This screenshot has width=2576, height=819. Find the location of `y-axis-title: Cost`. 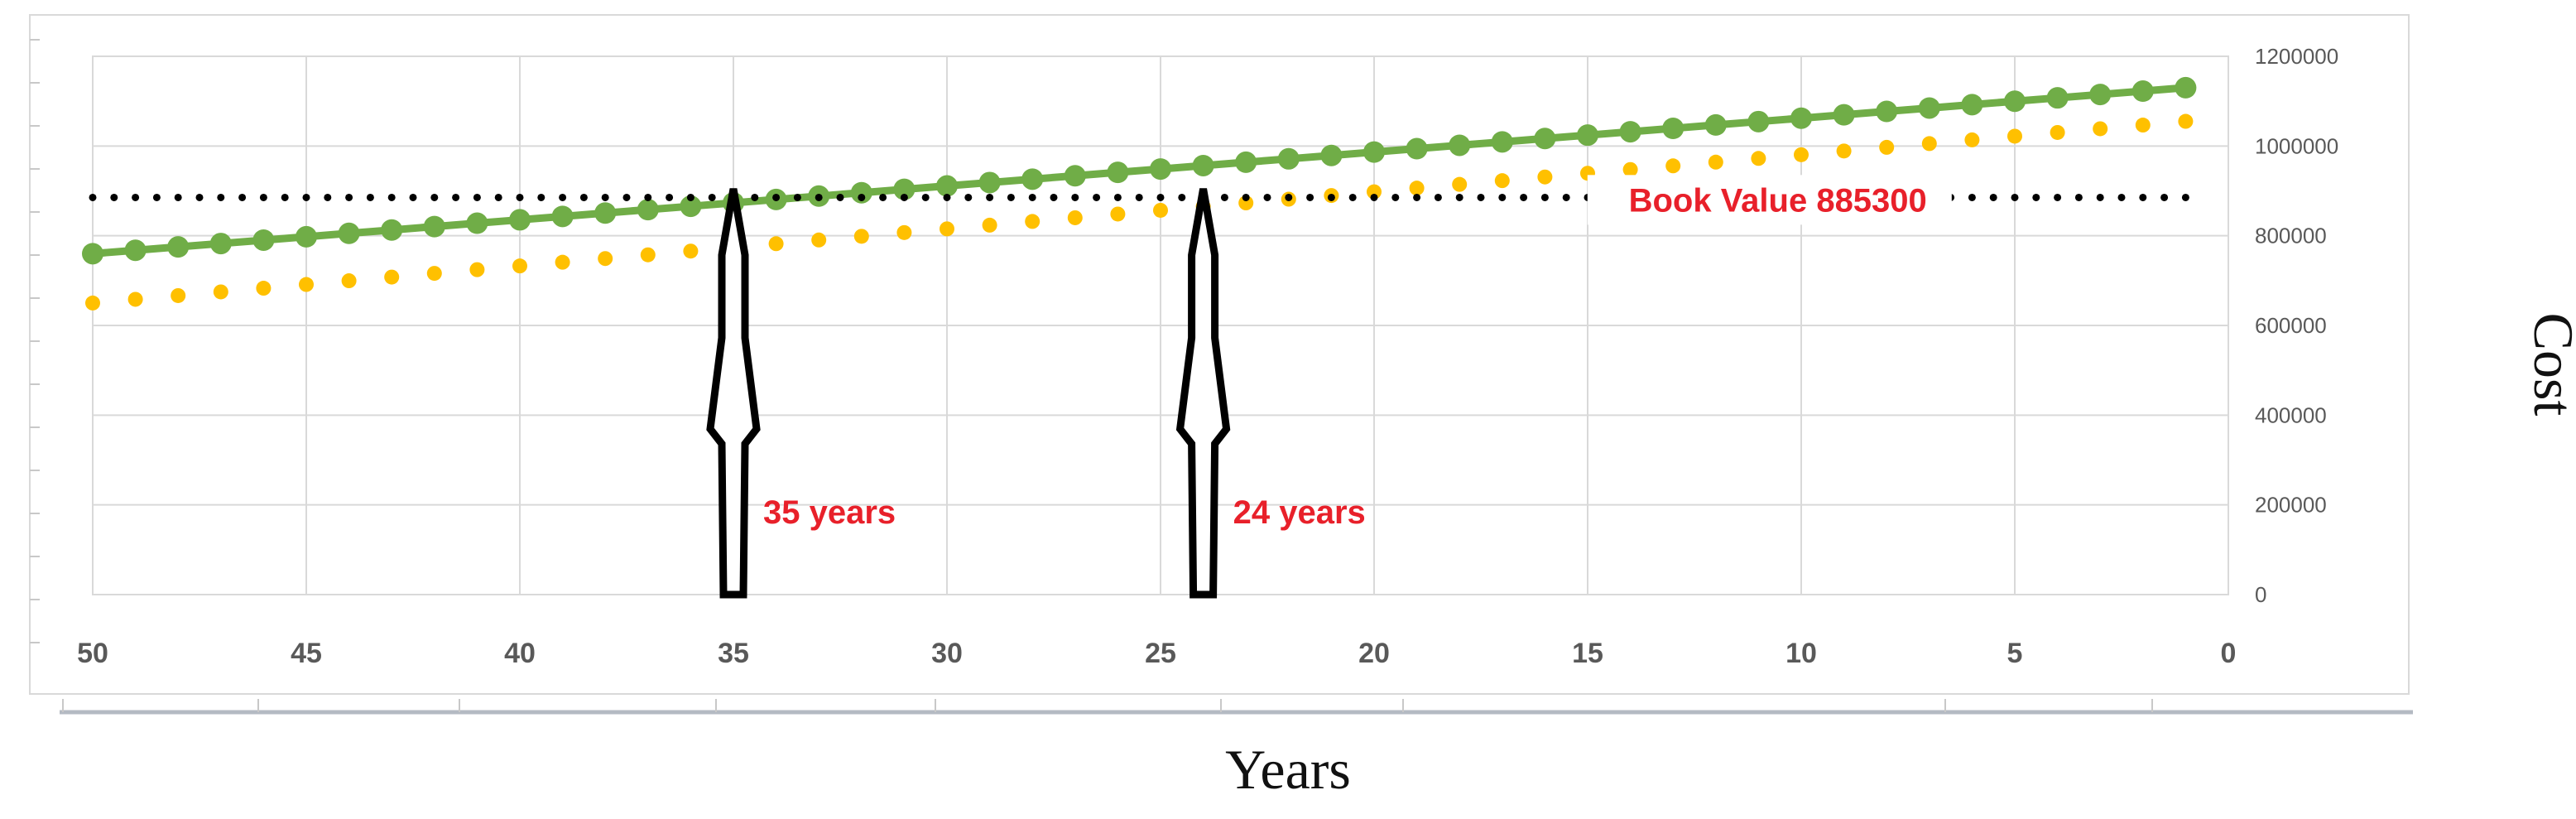

y-axis-title: Cost is located at coordinates (2549, 365).